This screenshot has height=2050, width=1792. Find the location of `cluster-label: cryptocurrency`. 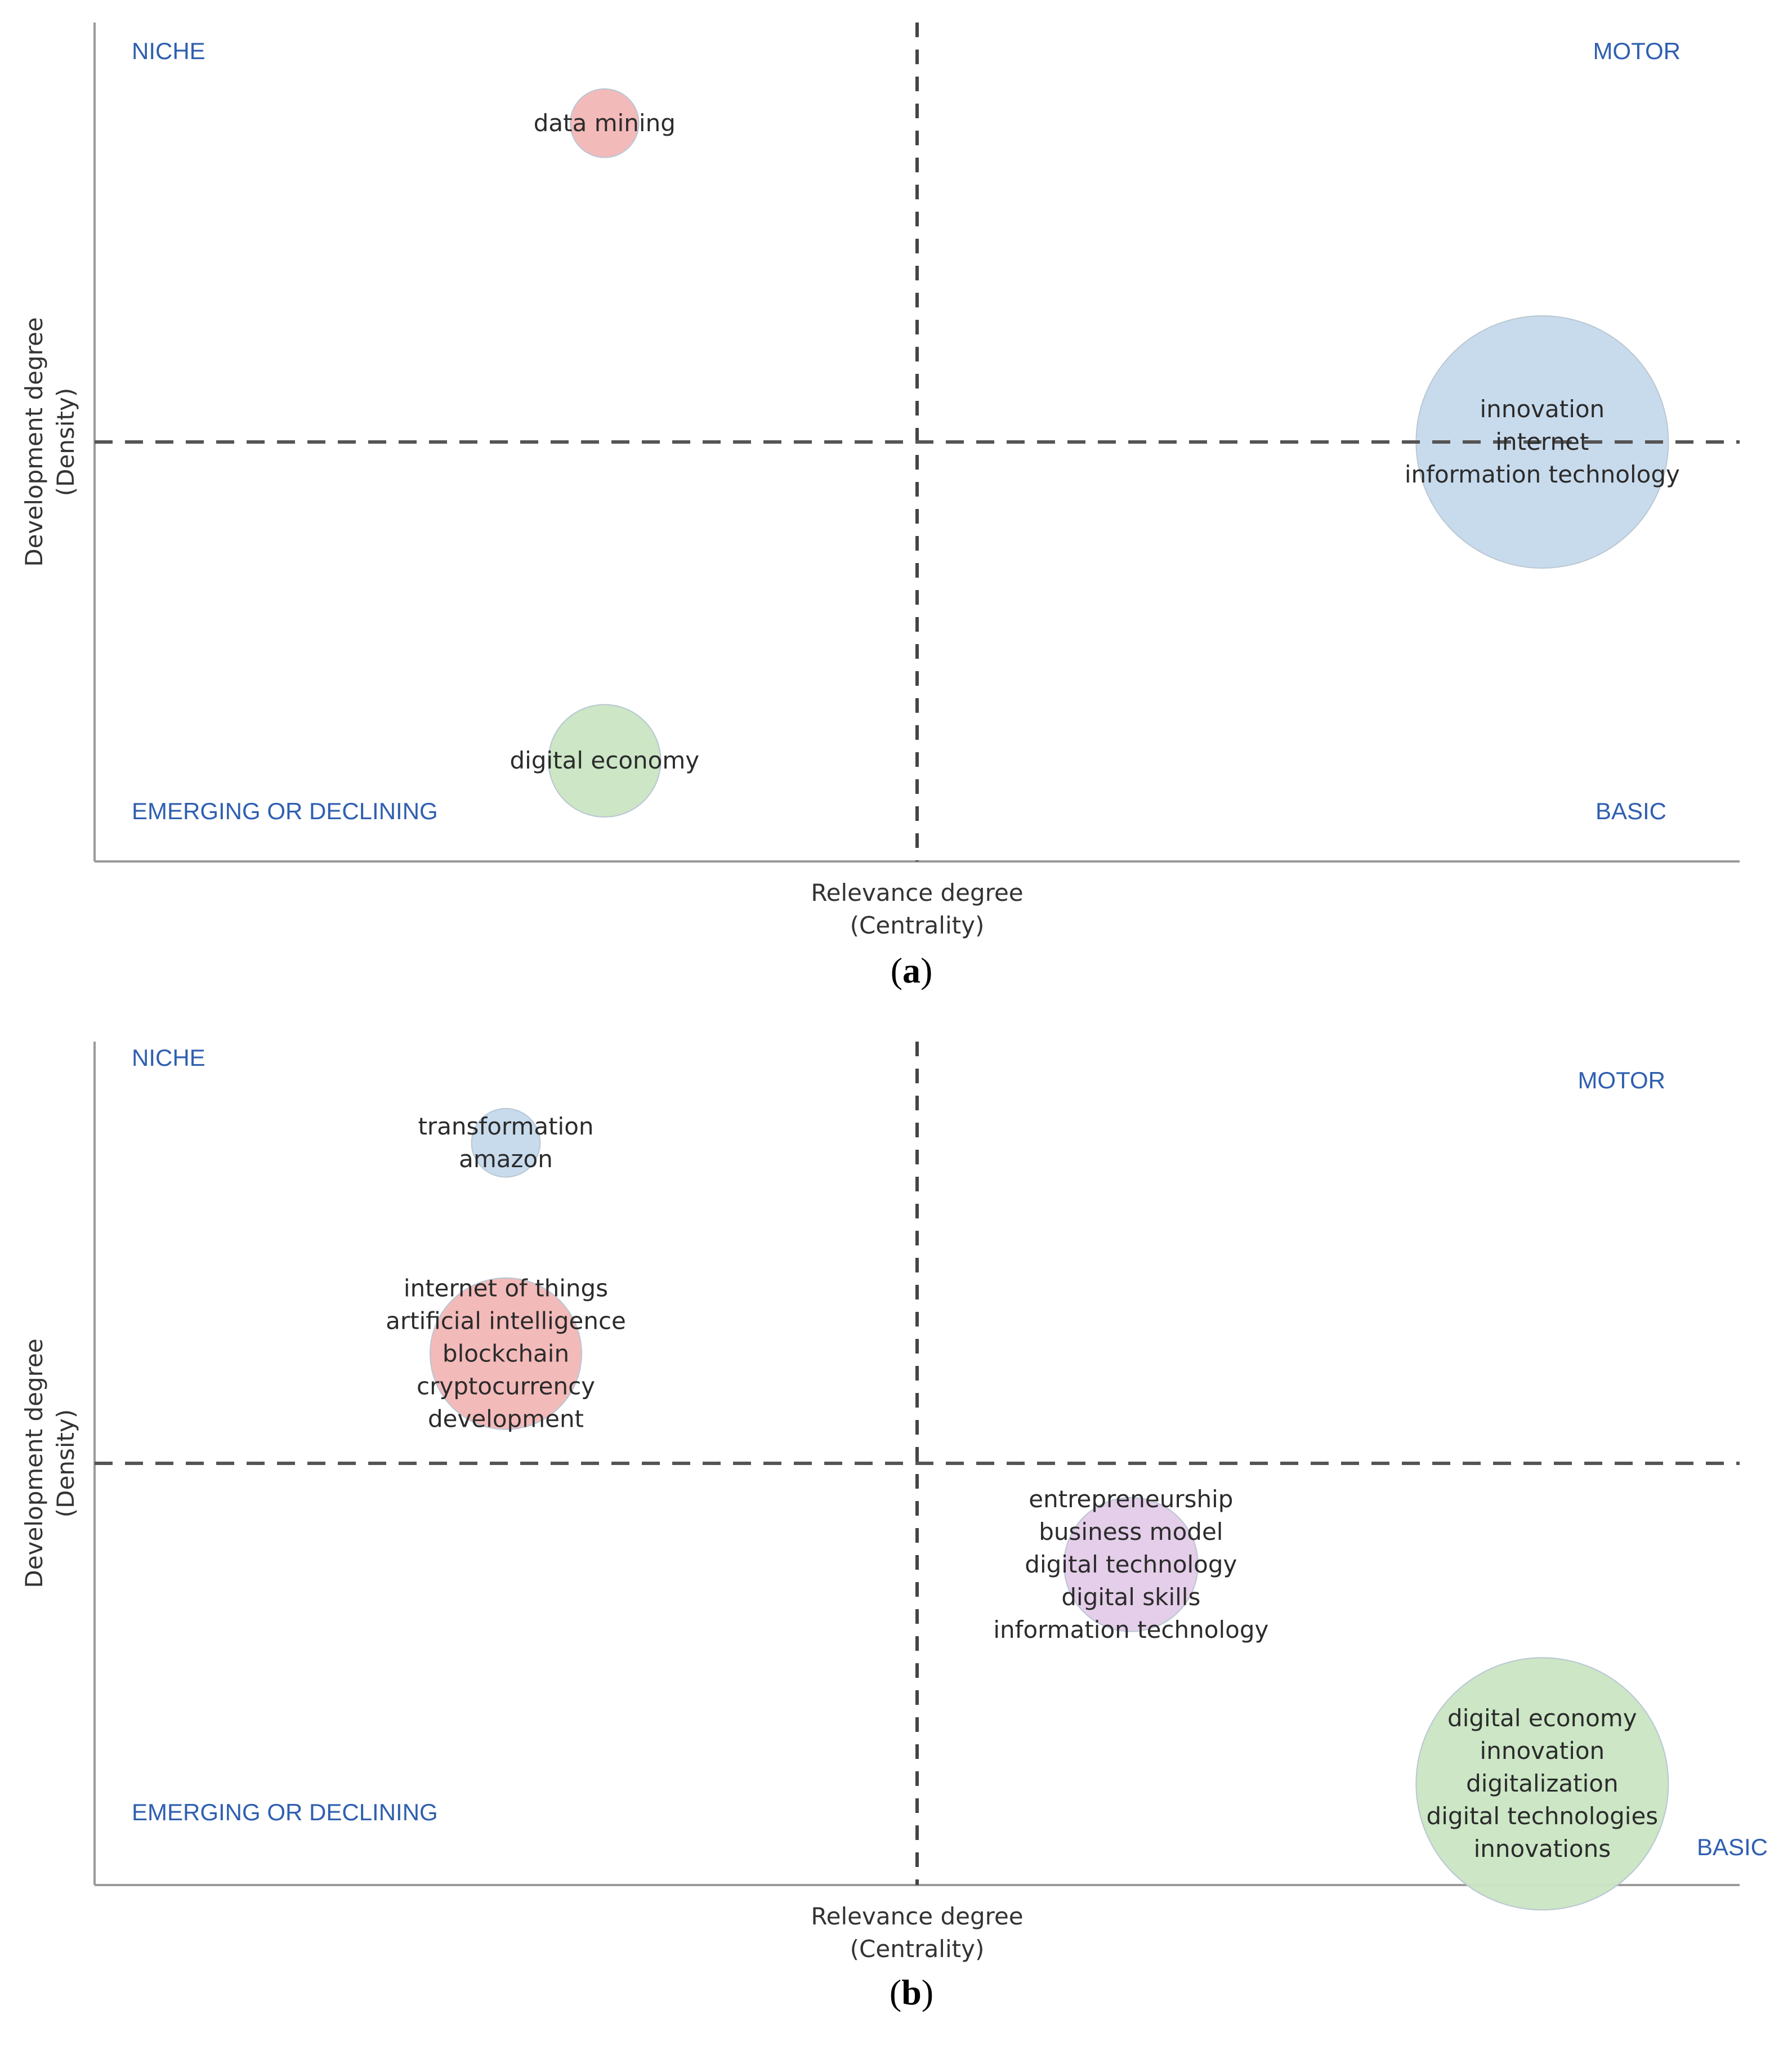

cluster-label: cryptocurrency is located at coordinates (506, 1386).